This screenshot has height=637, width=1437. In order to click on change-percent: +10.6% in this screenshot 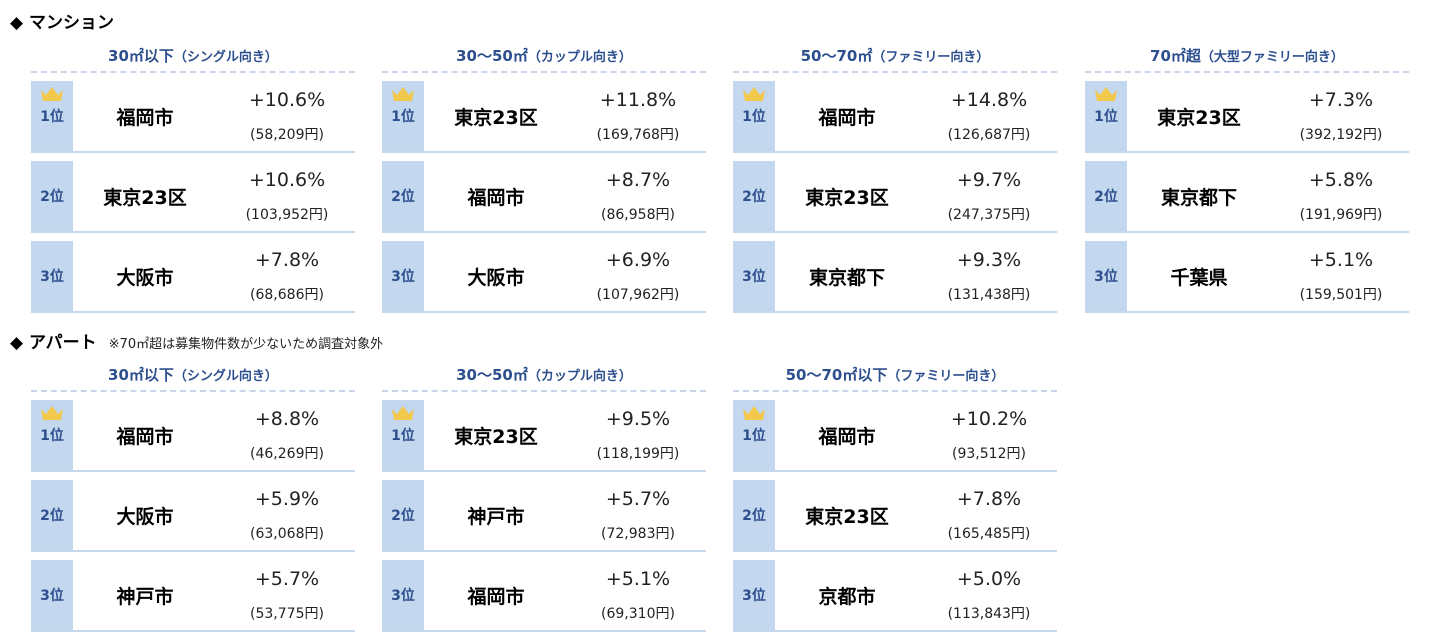, I will do `click(287, 100)`.